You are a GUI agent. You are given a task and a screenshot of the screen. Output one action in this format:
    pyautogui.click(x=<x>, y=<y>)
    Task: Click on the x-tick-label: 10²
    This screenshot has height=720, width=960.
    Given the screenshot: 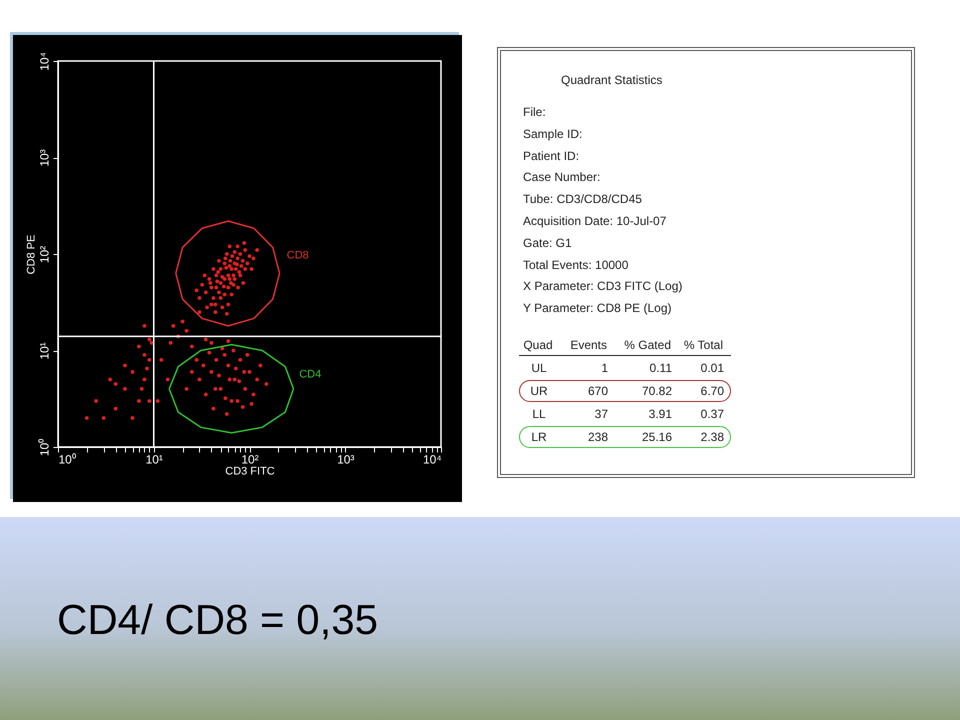 What is the action you would take?
    pyautogui.click(x=250, y=459)
    